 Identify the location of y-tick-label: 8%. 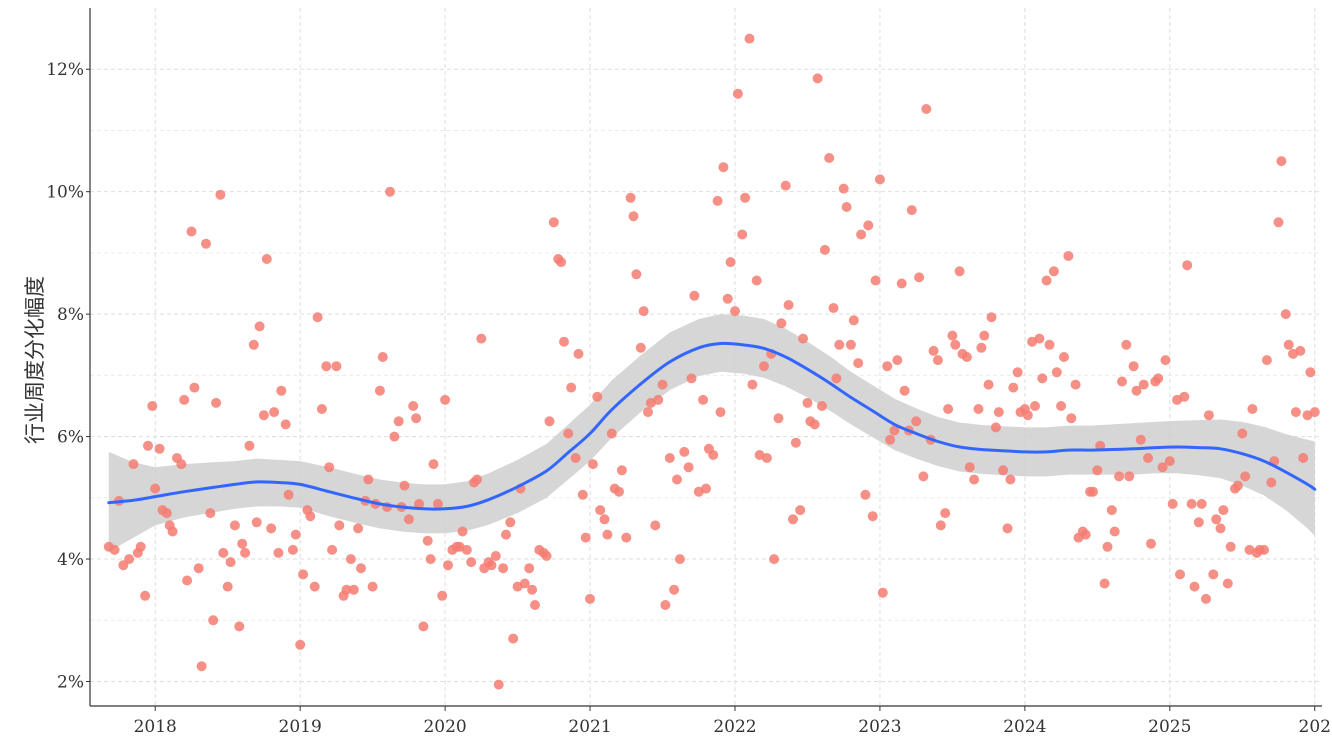
(70, 315).